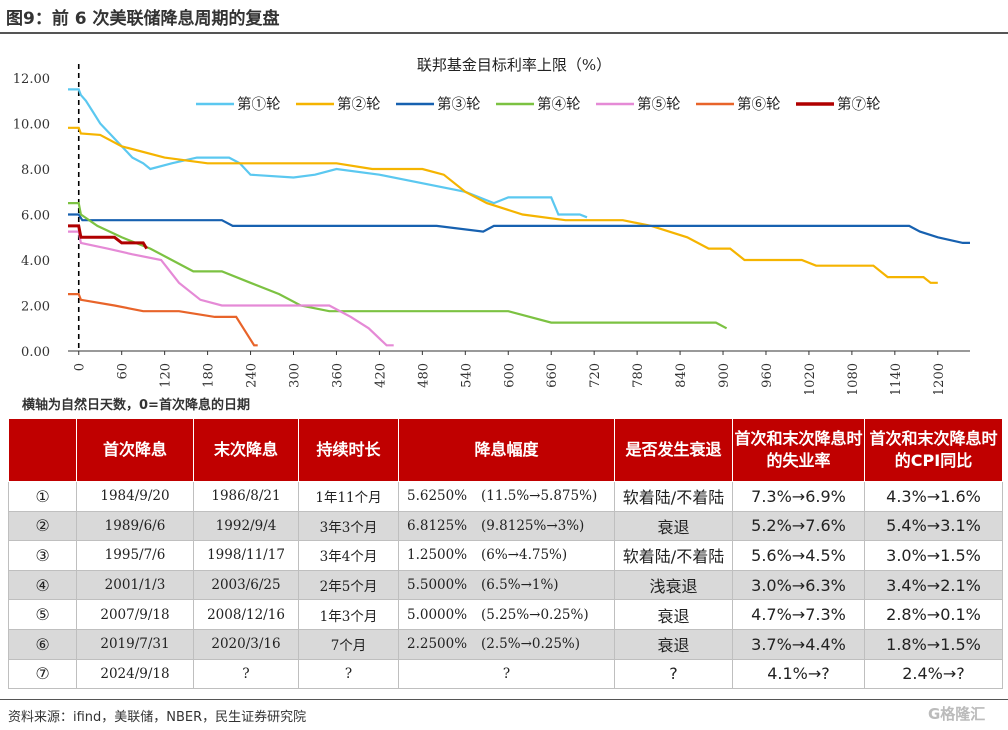 Image resolution: width=1008 pixels, height=730 pixels. Describe the element at coordinates (810, 378) in the screenshot. I see `x-tick-label: 1020` at that location.